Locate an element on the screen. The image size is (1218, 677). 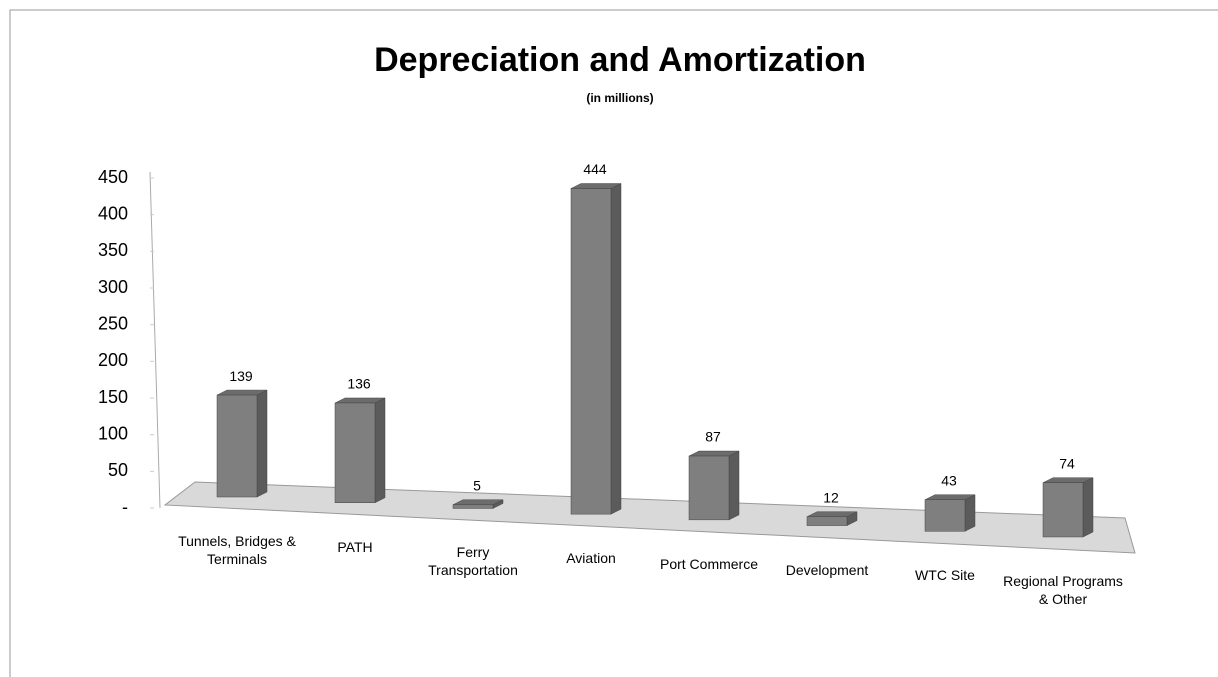
value-label: 5 is located at coordinates (477, 485).